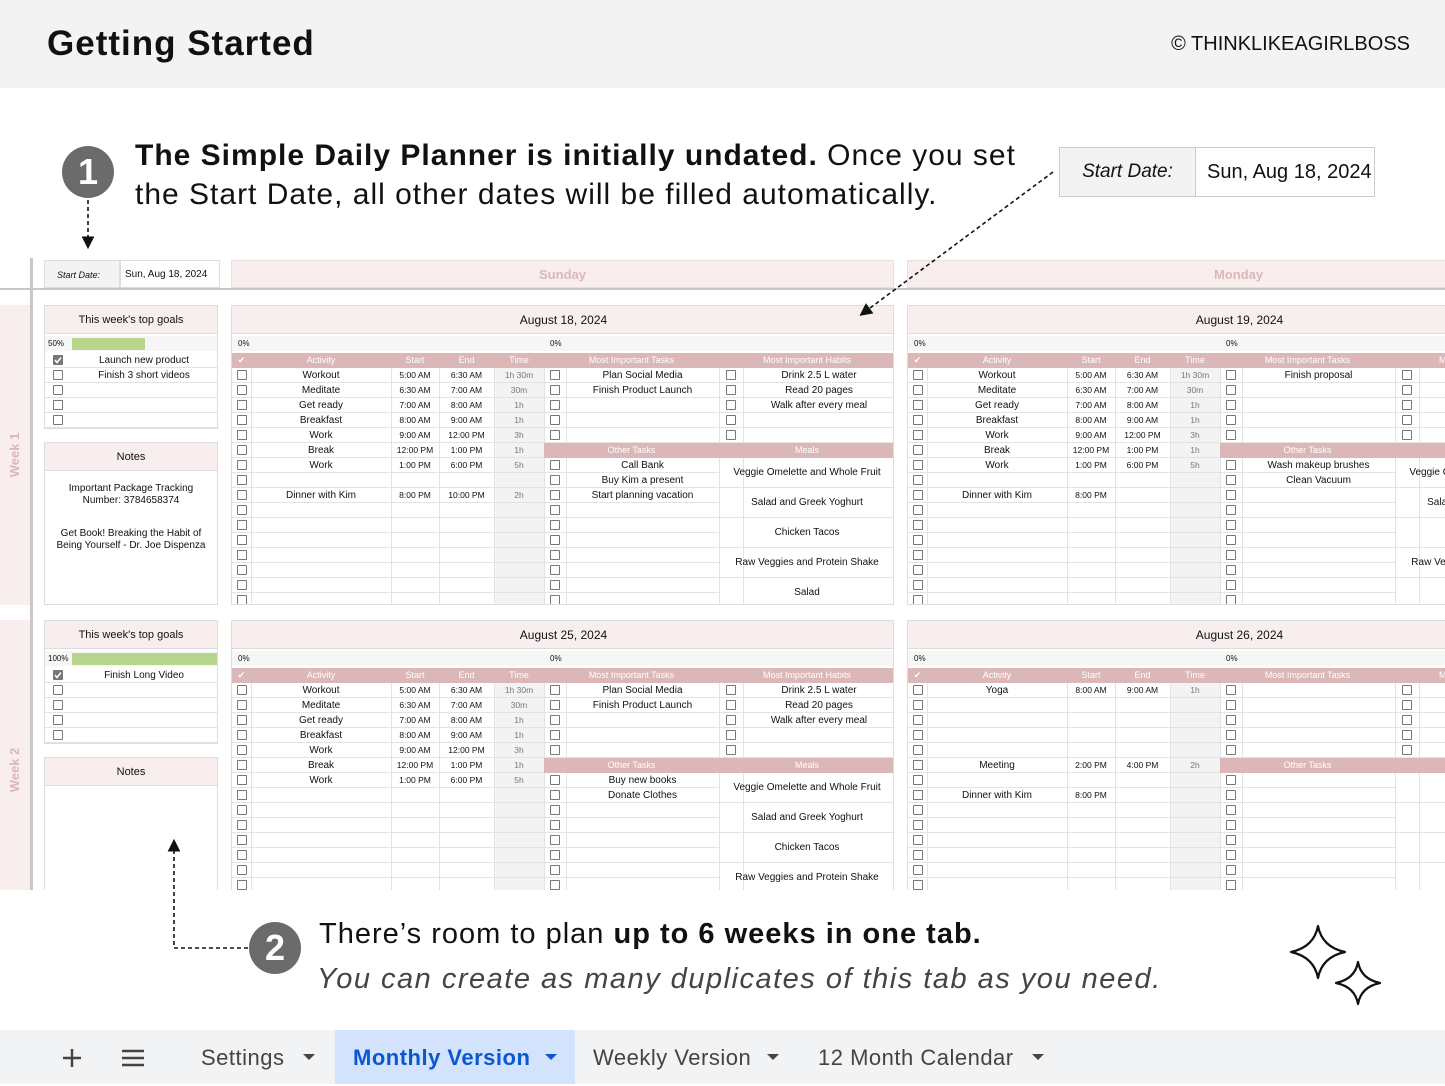  What do you see at coordinates (556, 658) in the screenshot?
I see `progress-label: 0%` at bounding box center [556, 658].